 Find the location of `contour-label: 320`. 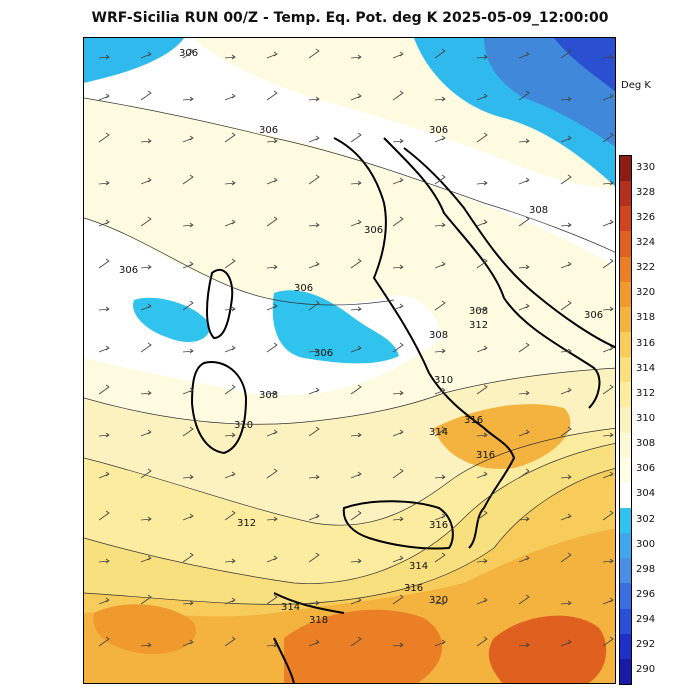

contour-label: 320 is located at coordinates (438, 600).